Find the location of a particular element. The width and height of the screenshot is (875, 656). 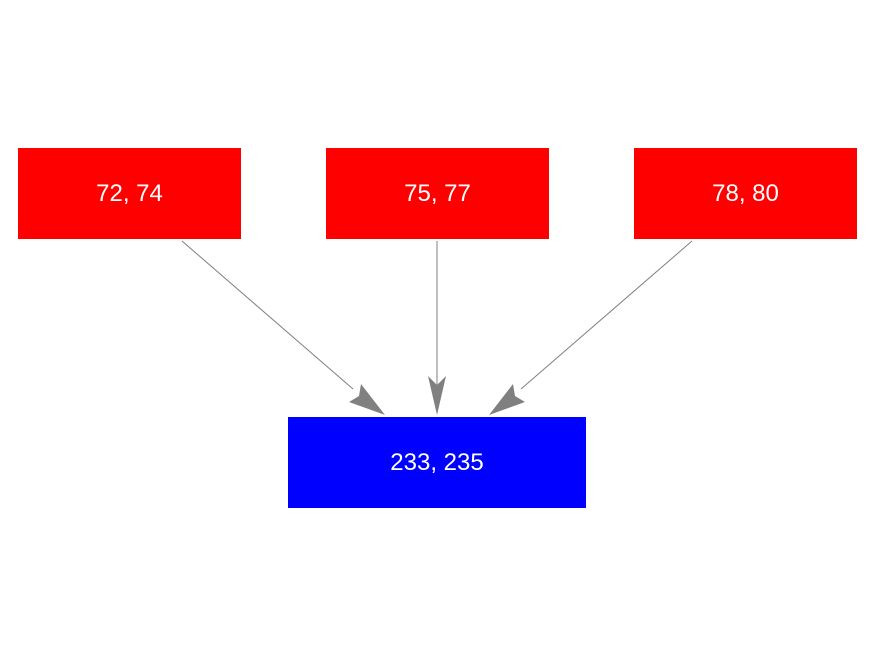

node-source-2: 75, 77 is located at coordinates (437, 193).